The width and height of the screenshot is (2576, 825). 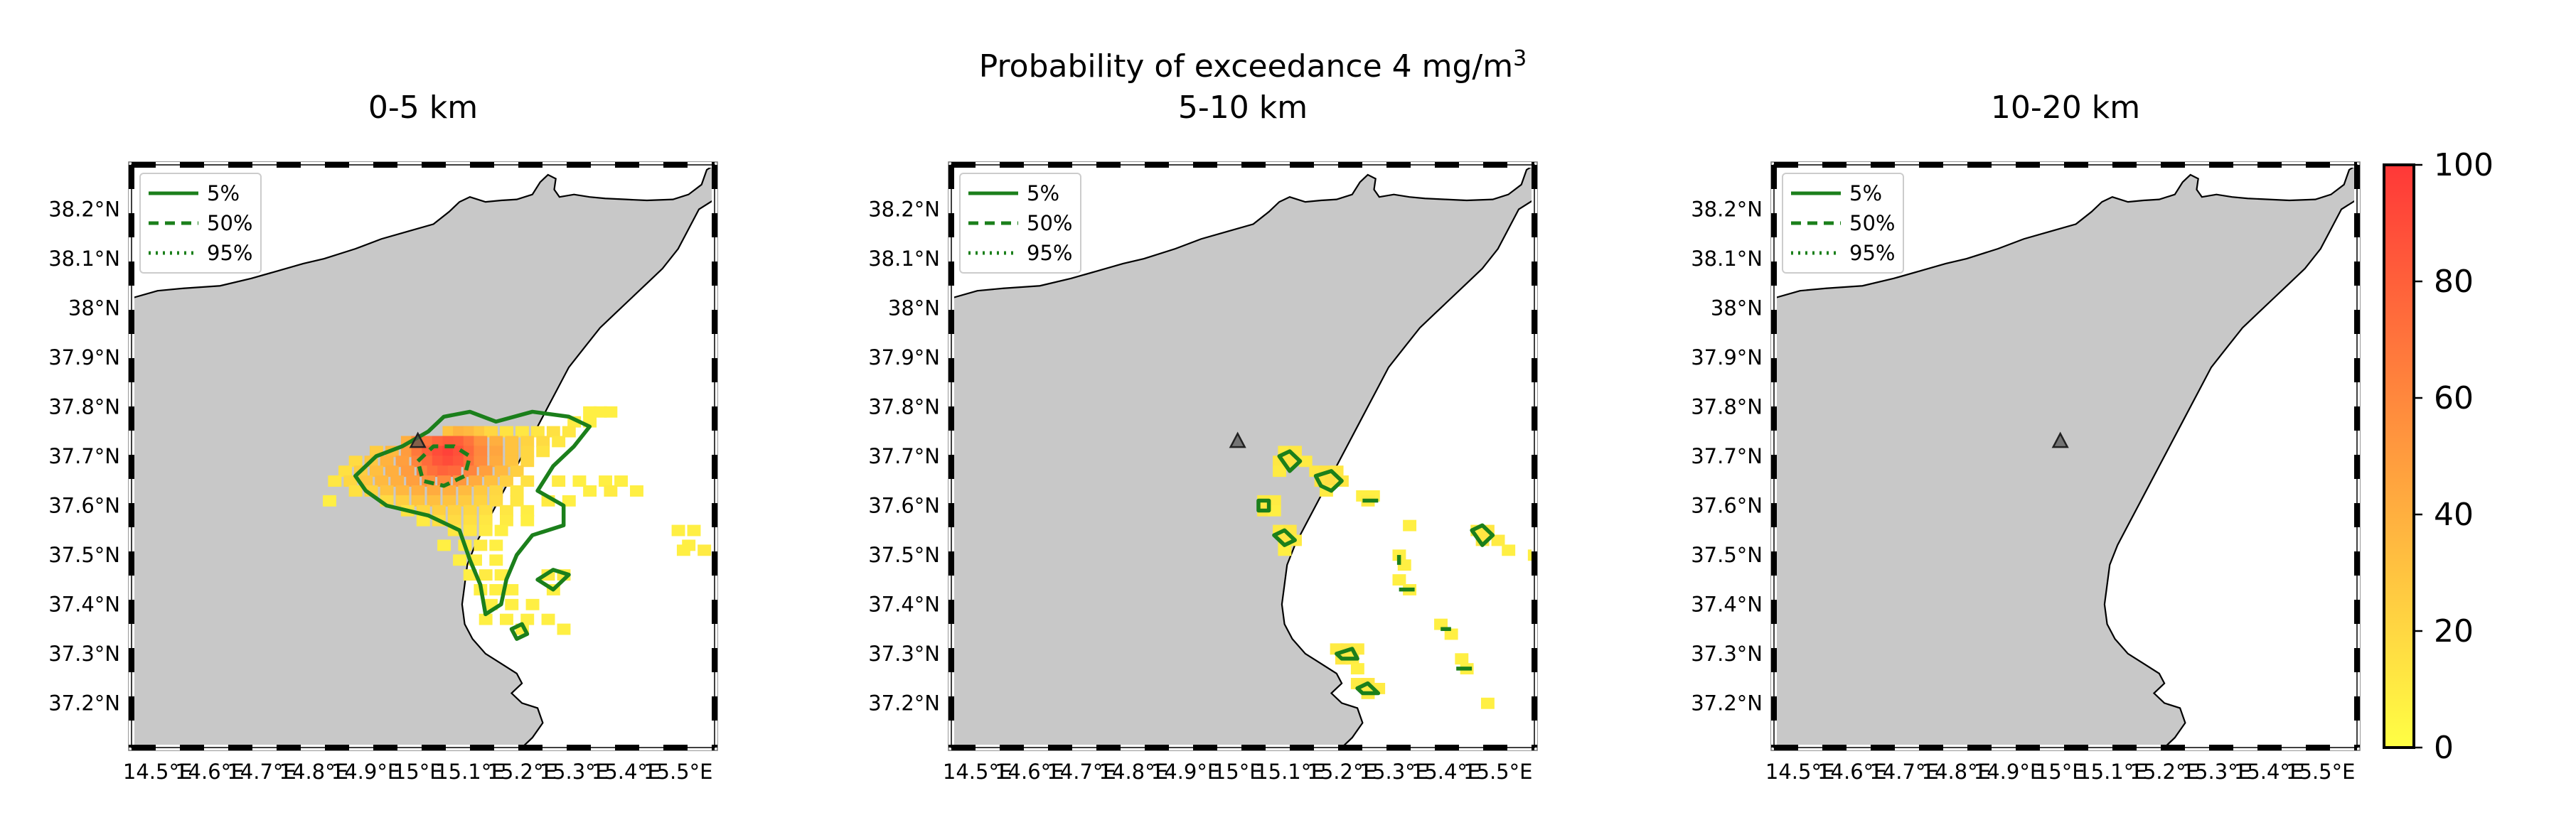 I want to click on lat-tick-label: 37.3°N, so click(x=84, y=654).